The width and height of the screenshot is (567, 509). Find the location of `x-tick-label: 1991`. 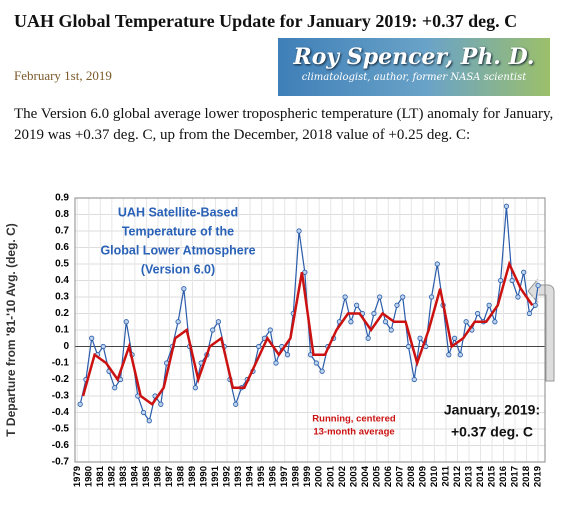

x-tick-label: 1991 is located at coordinates (215, 476).